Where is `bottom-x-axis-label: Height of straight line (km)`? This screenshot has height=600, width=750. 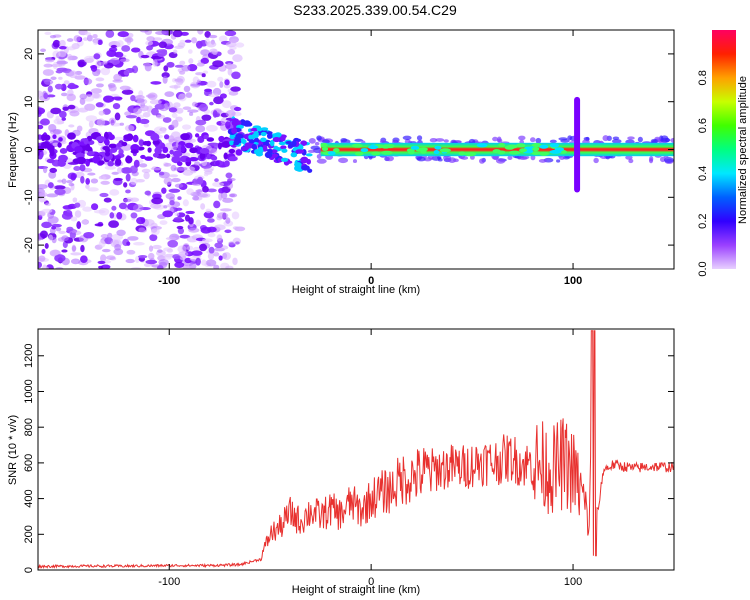
bottom-x-axis-label: Height of straight line (km) is located at coordinates (356, 590).